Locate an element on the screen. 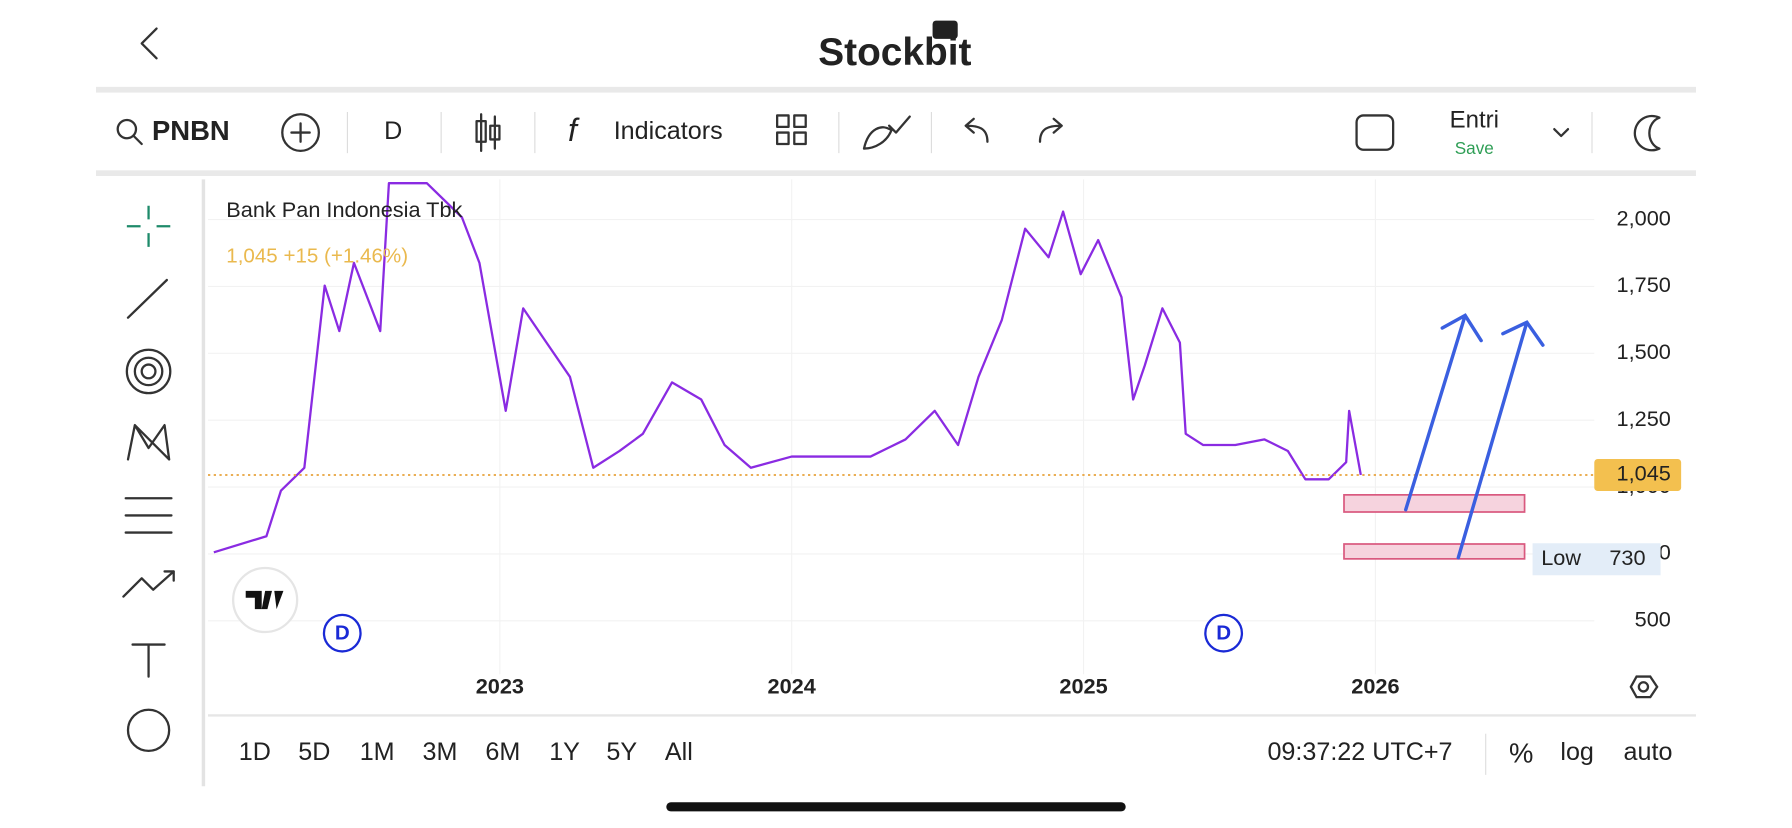 Image resolution: width=1792 pixels, height=828 pixels. fullscreen-button is located at coordinates (1375, 132).